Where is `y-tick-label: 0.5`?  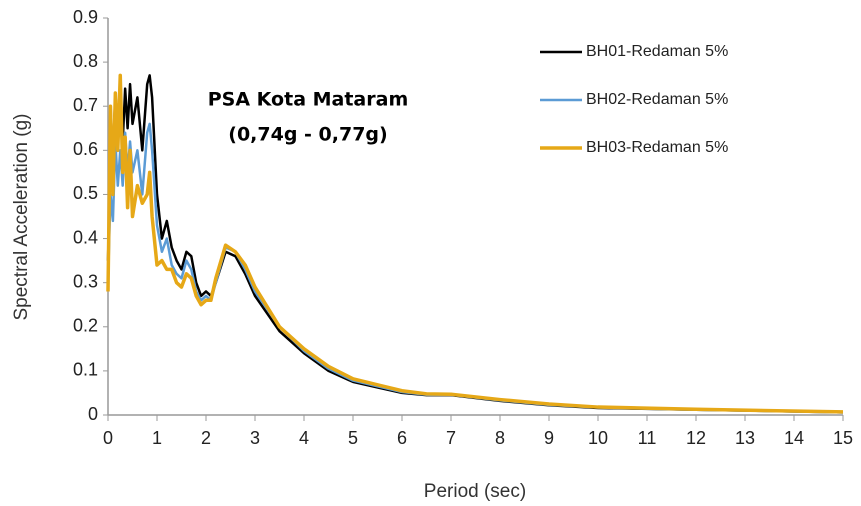 y-tick-label: 0.5 is located at coordinates (85, 193).